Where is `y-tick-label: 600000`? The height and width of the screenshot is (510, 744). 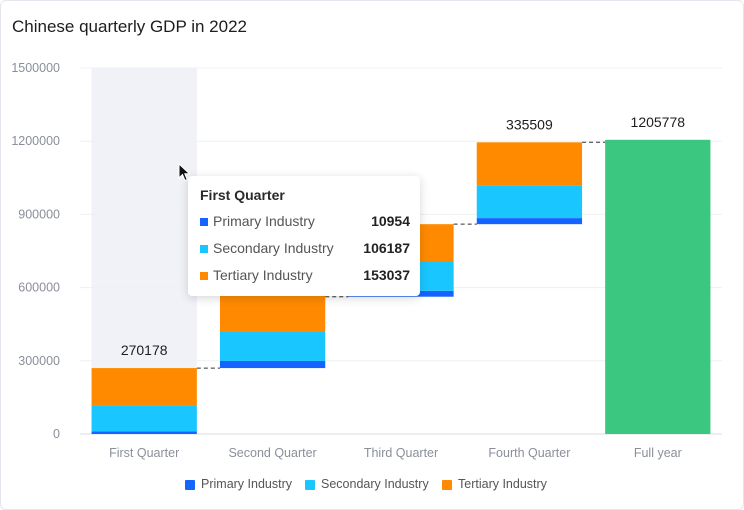
y-tick-label: 600000 is located at coordinates (39, 288).